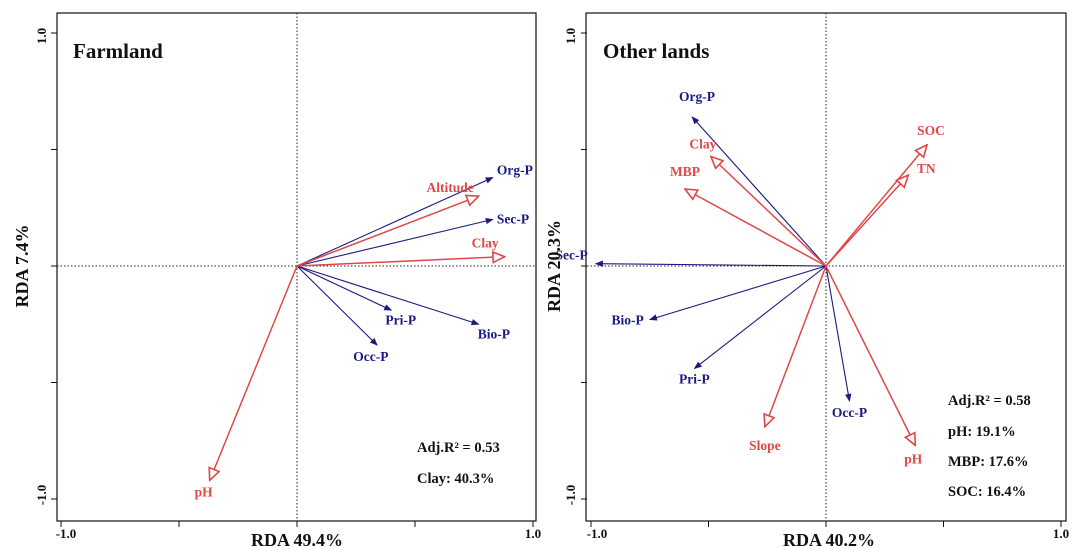  What do you see at coordinates (455, 479) in the screenshot?
I see `stat-clay: Clay: 40.3%` at bounding box center [455, 479].